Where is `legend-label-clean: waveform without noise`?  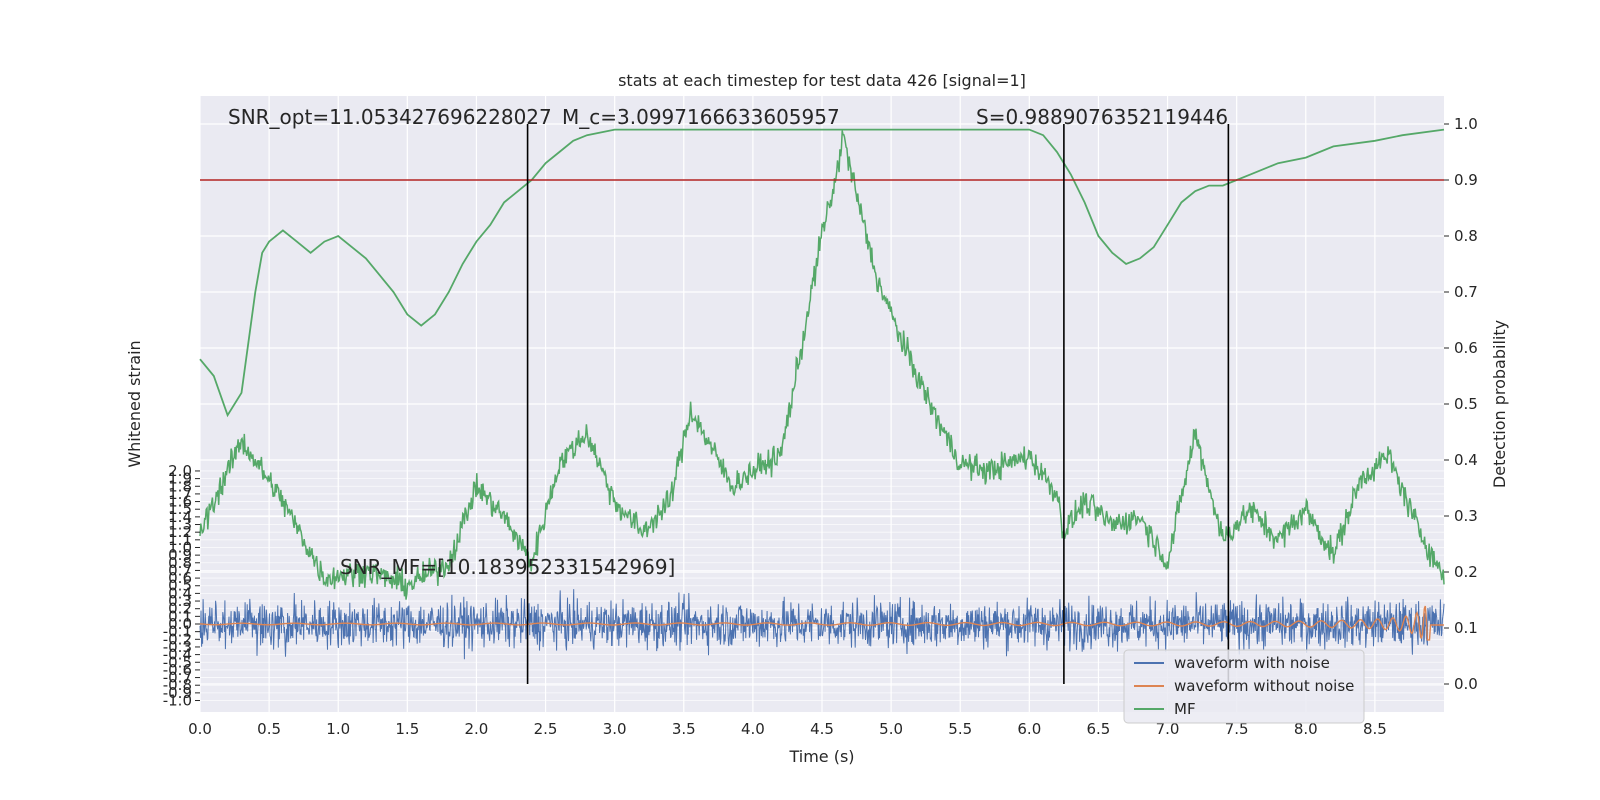 legend-label-clean: waveform without noise is located at coordinates (1264, 686).